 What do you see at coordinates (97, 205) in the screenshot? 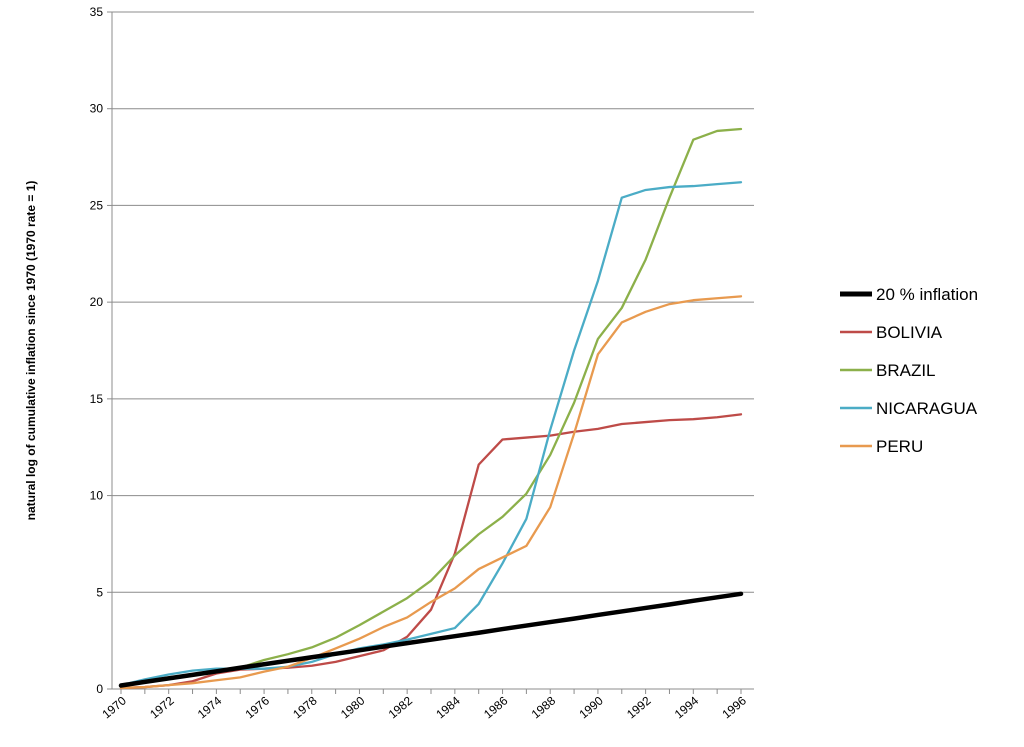
I see `y-tick-label: 25` at bounding box center [97, 205].